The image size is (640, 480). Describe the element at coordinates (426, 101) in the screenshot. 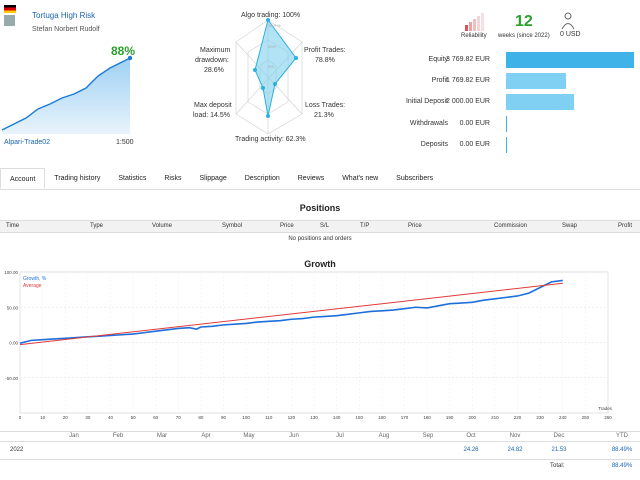

I see `stat-label: Initial Deposit` at that location.